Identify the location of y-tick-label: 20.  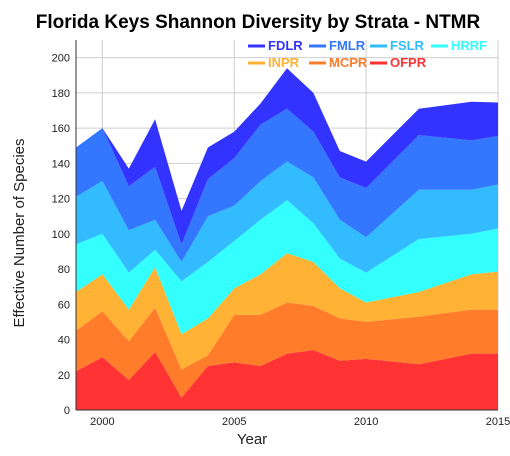
(64, 376).